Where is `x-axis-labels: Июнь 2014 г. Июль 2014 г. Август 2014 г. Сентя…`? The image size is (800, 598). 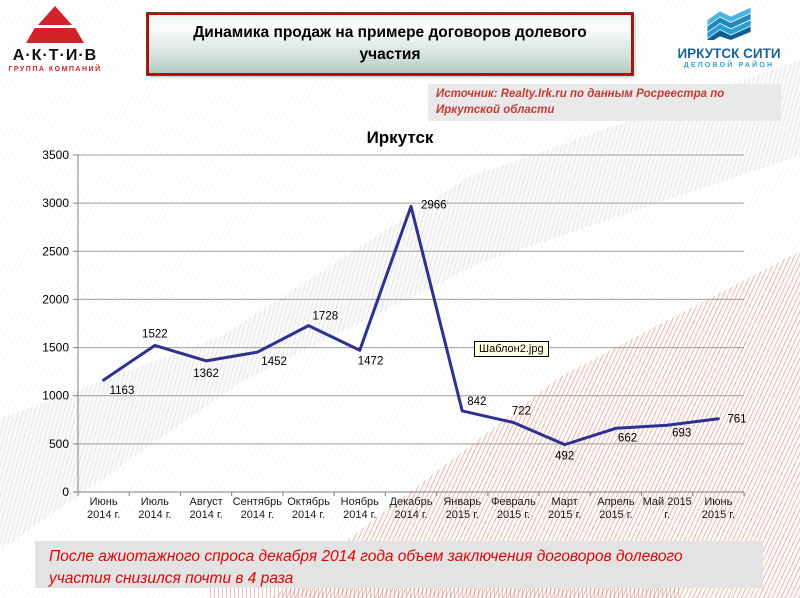 x-axis-labels: Июнь 2014 г. Июль 2014 г. Август 2014 г. Сентя… is located at coordinates (411, 508).